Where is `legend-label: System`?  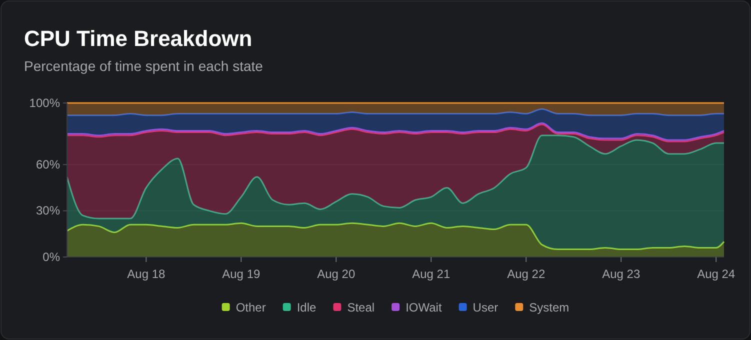
legend-label: System is located at coordinates (549, 307).